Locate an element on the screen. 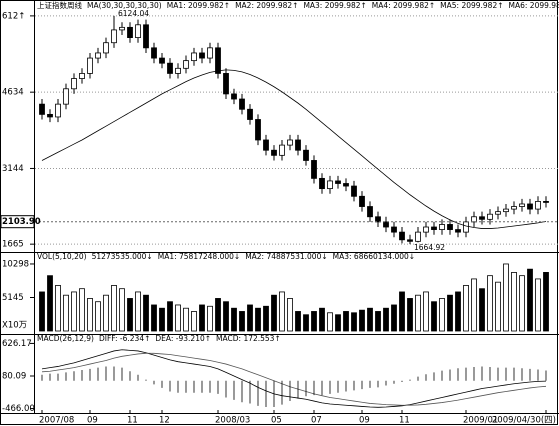 The image size is (559, 426). panel-header: MACD: 172.553↑ is located at coordinates (248, 338).